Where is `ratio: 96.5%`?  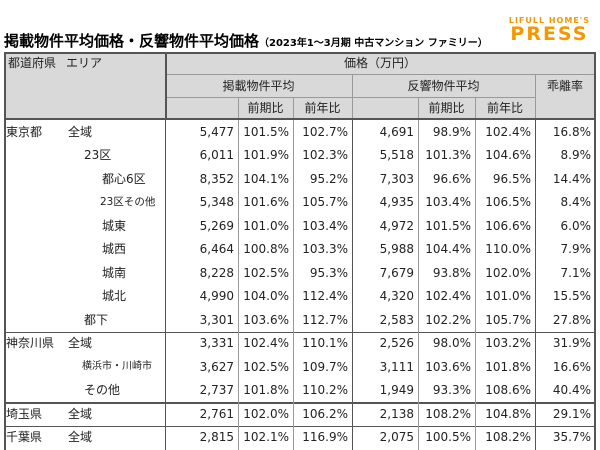
ratio: 96.5% is located at coordinates (511, 178).